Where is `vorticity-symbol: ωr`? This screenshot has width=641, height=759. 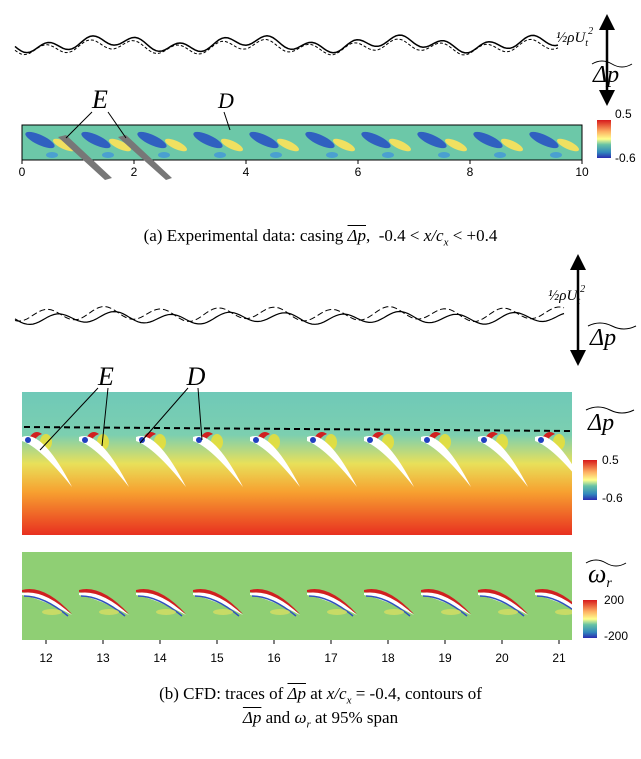 vorticity-symbol: ωr is located at coordinates (600, 575).